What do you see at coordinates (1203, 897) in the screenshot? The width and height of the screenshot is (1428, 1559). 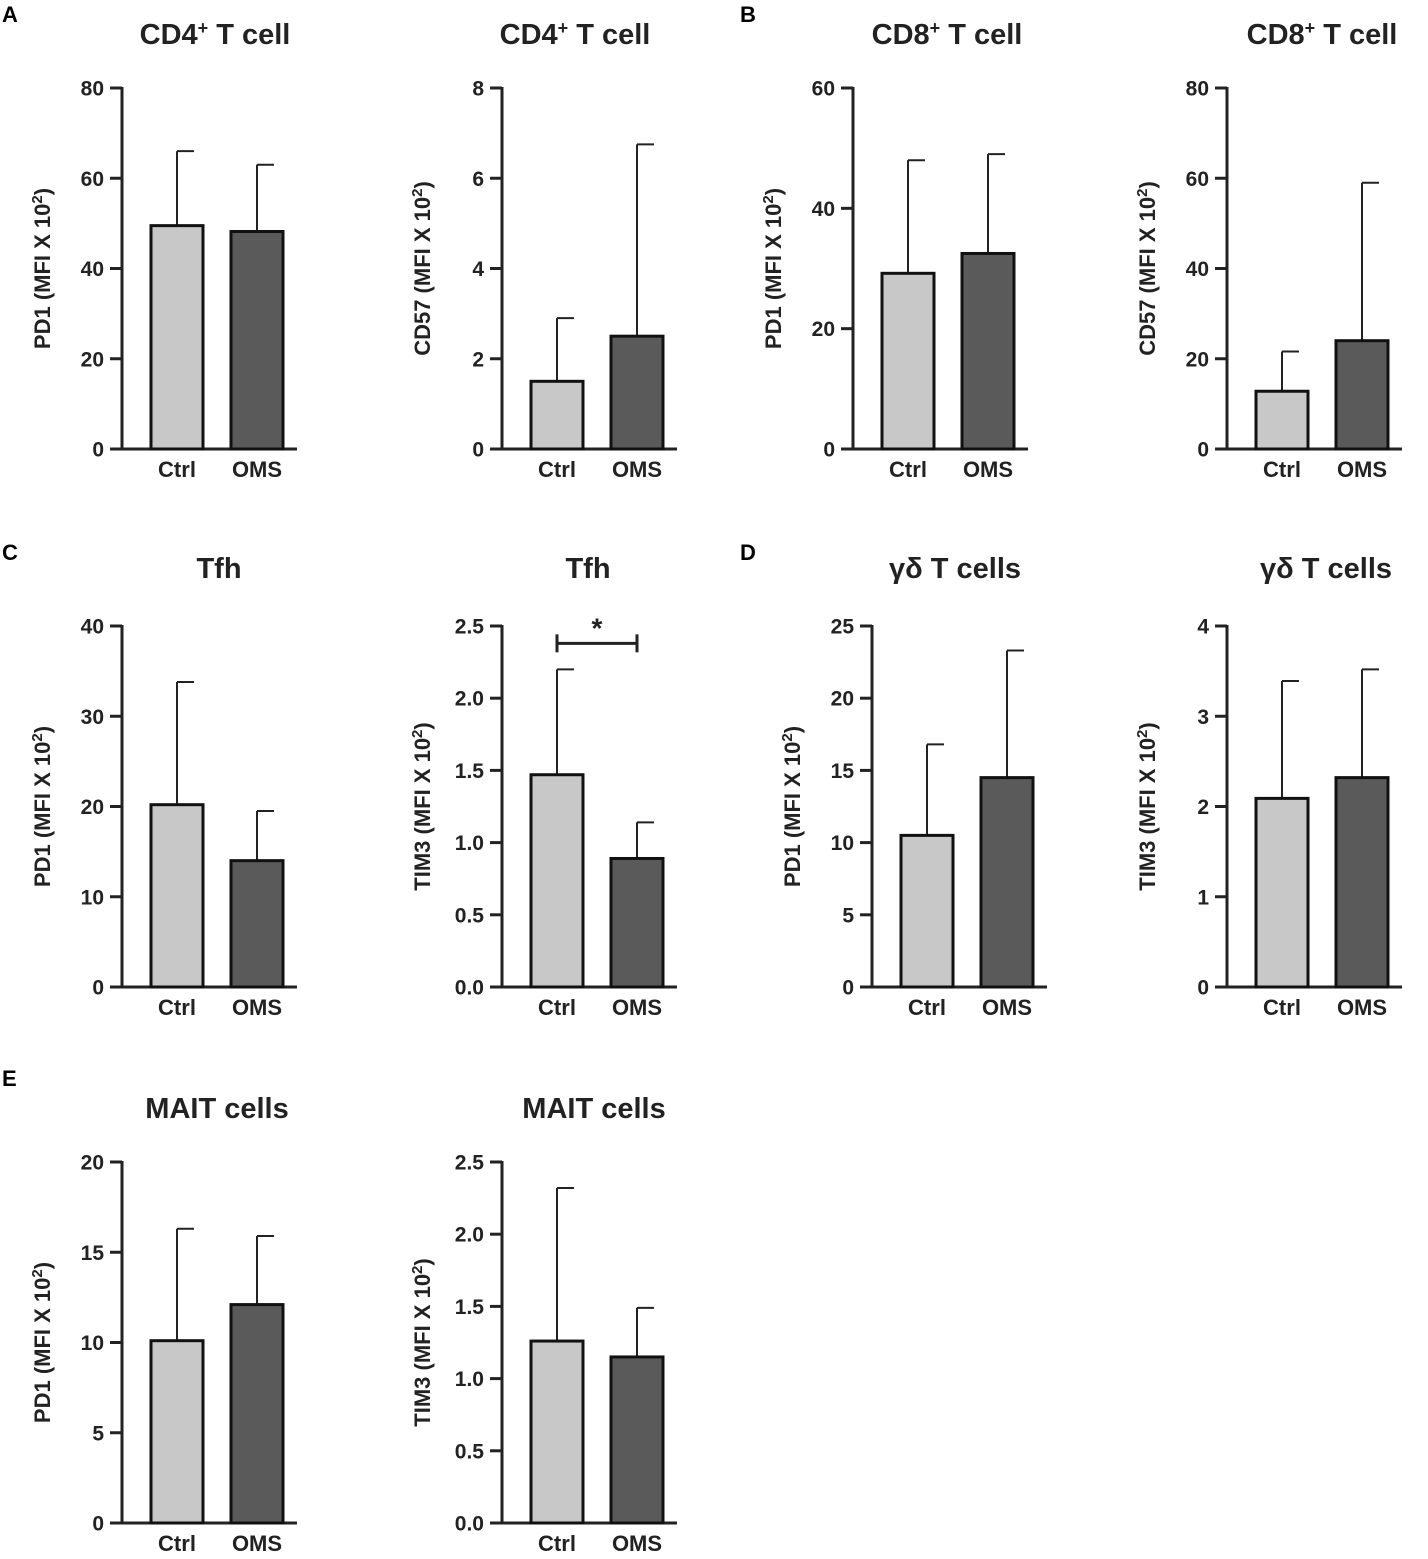 I see `y-tick-label: 1` at bounding box center [1203, 897].